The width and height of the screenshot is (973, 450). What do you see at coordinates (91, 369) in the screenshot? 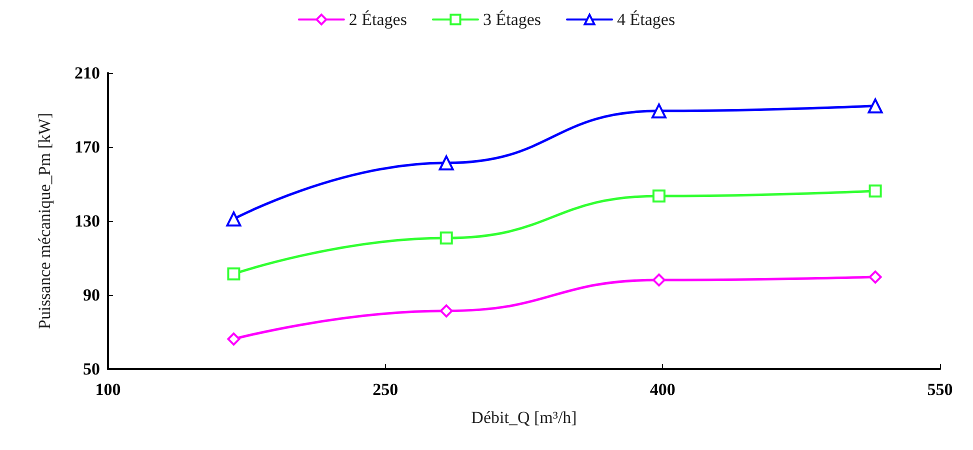
I see `y-tick-label: 50` at bounding box center [91, 369].